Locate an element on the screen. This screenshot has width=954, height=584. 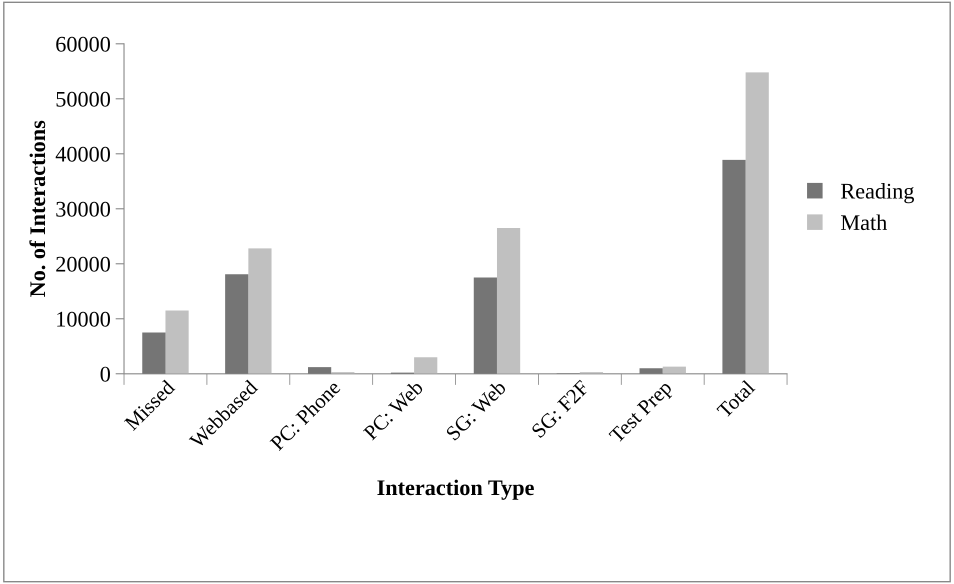
y-axis-title: No. of Interactions is located at coordinates (37, 208).